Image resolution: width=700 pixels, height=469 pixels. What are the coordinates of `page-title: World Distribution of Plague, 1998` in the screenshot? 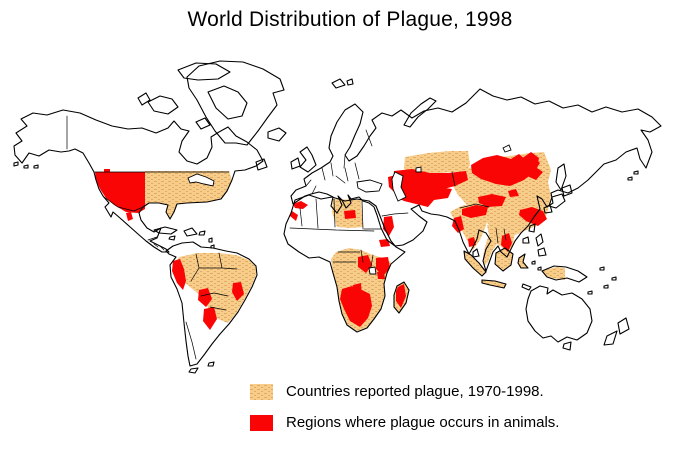 It's located at (350, 19).